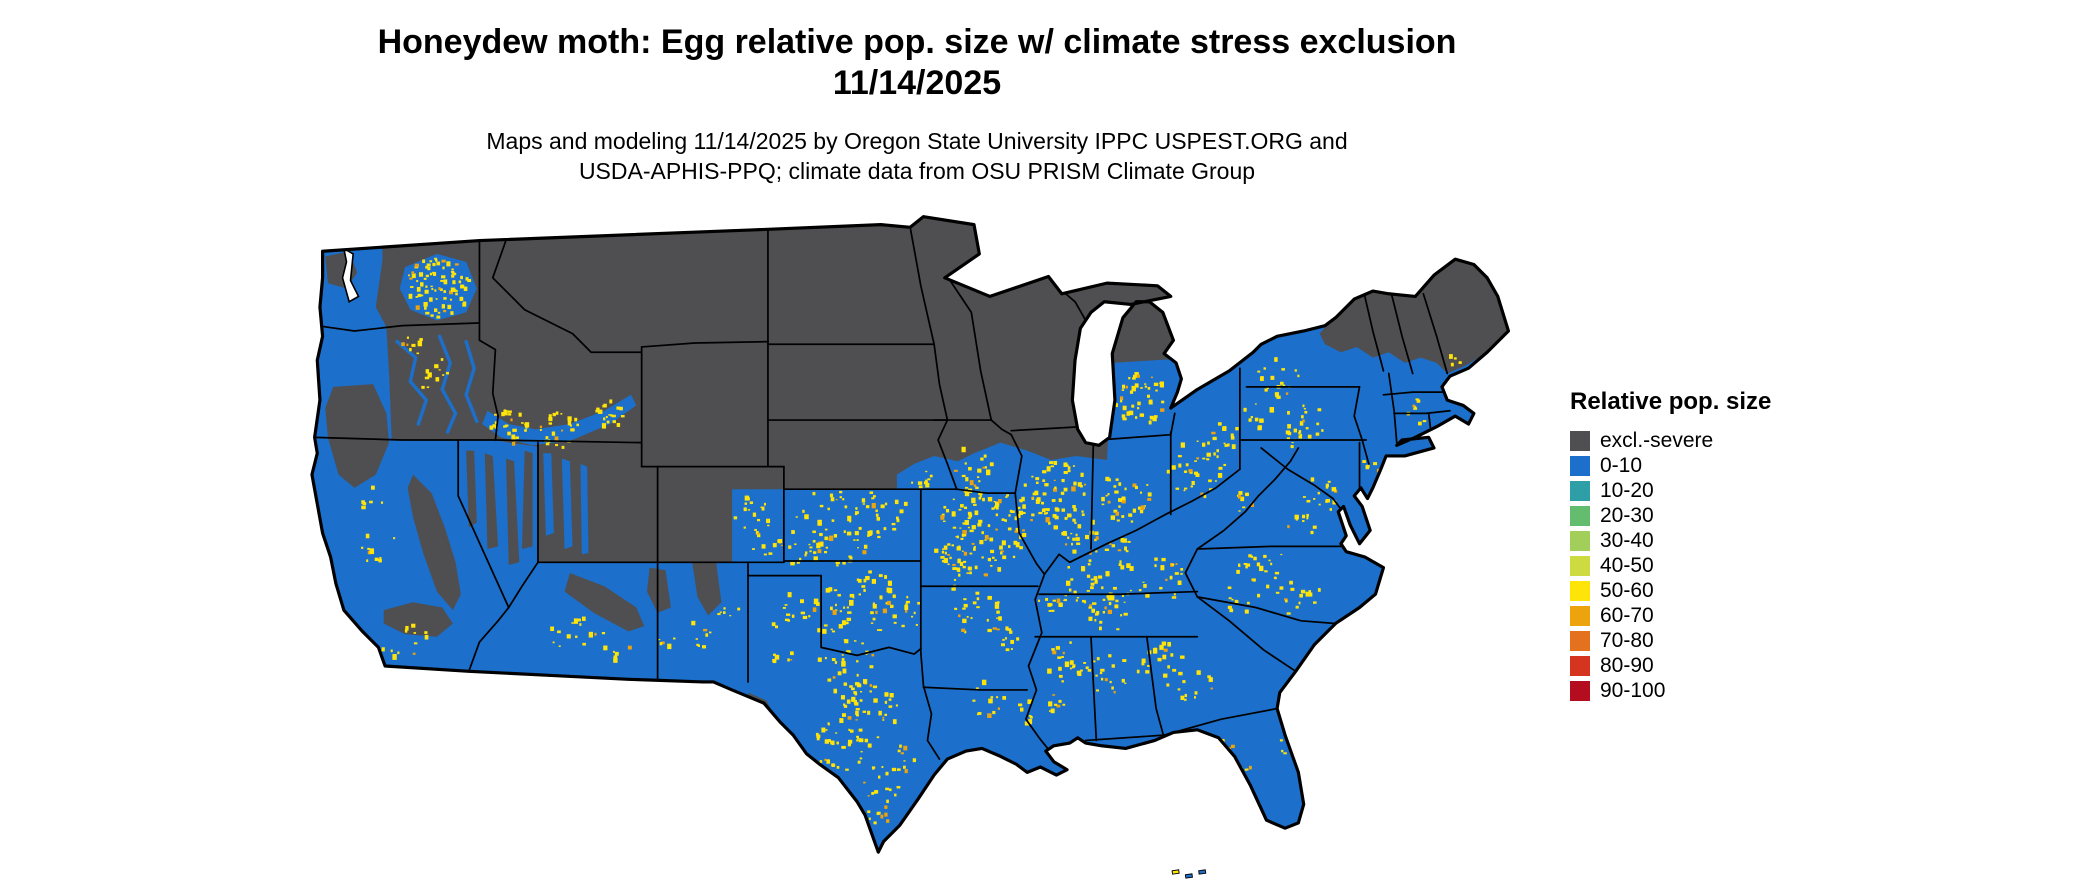  What do you see at coordinates (1627, 515) in the screenshot?
I see `legend-label: 20-30` at bounding box center [1627, 515].